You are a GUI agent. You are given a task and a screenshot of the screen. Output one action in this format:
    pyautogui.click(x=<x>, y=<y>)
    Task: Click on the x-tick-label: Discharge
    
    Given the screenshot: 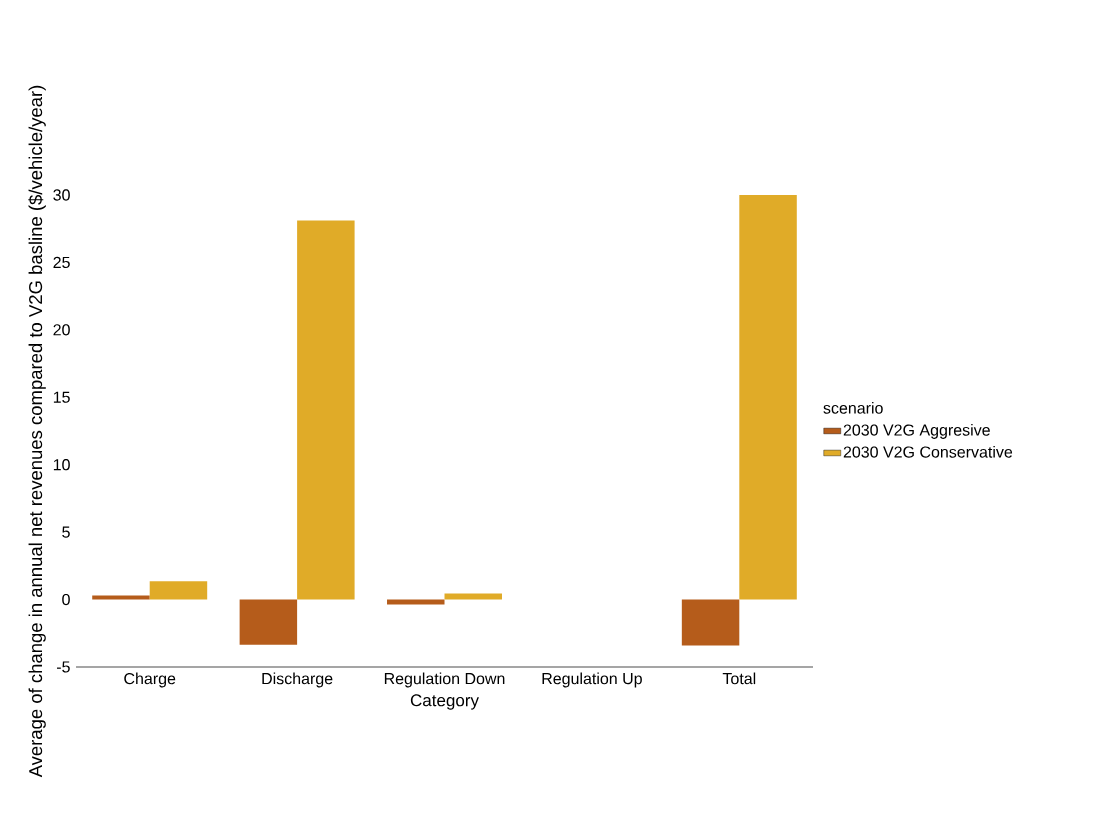 What is the action you would take?
    pyautogui.click(x=297, y=680)
    